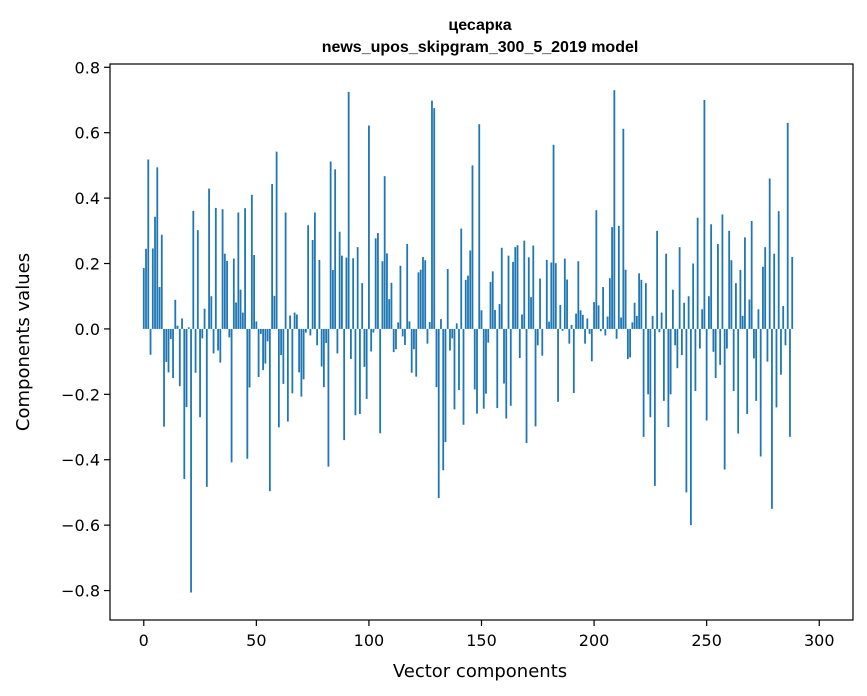 The height and width of the screenshot is (696, 867). What do you see at coordinates (819, 640) in the screenshot?
I see `x-tick-label: 300` at bounding box center [819, 640].